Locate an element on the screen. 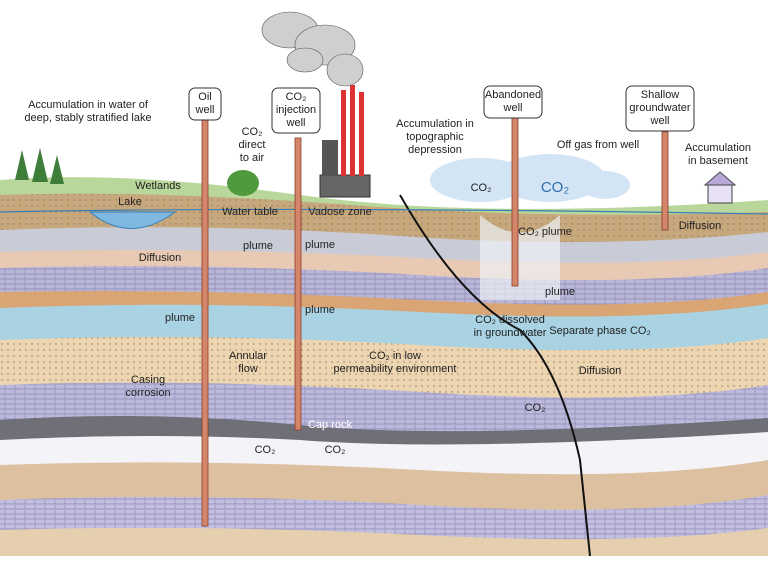 The width and height of the screenshot is (768, 561). label-text: Annular is located at coordinates (248, 356).